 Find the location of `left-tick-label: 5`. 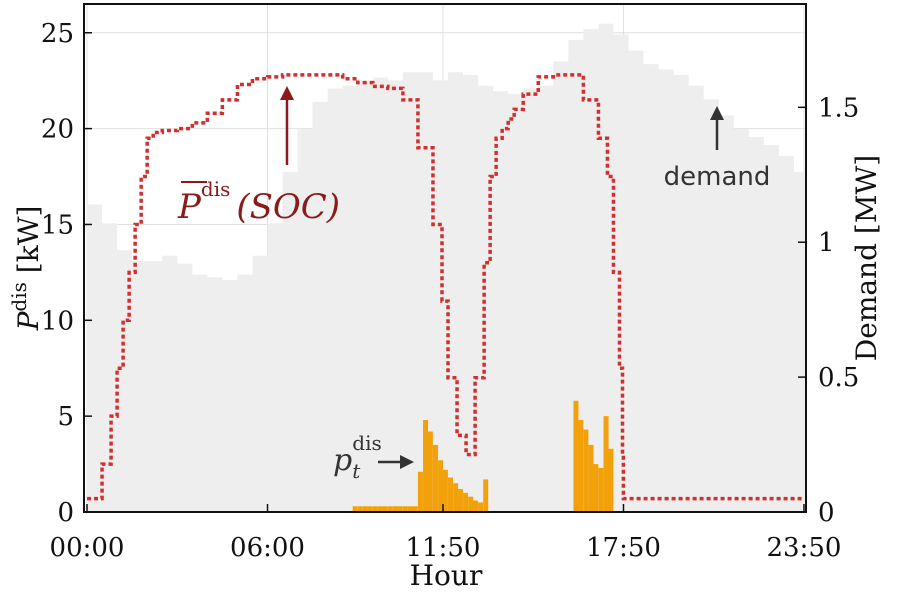

left-tick-label: 5 is located at coordinates (65, 417).